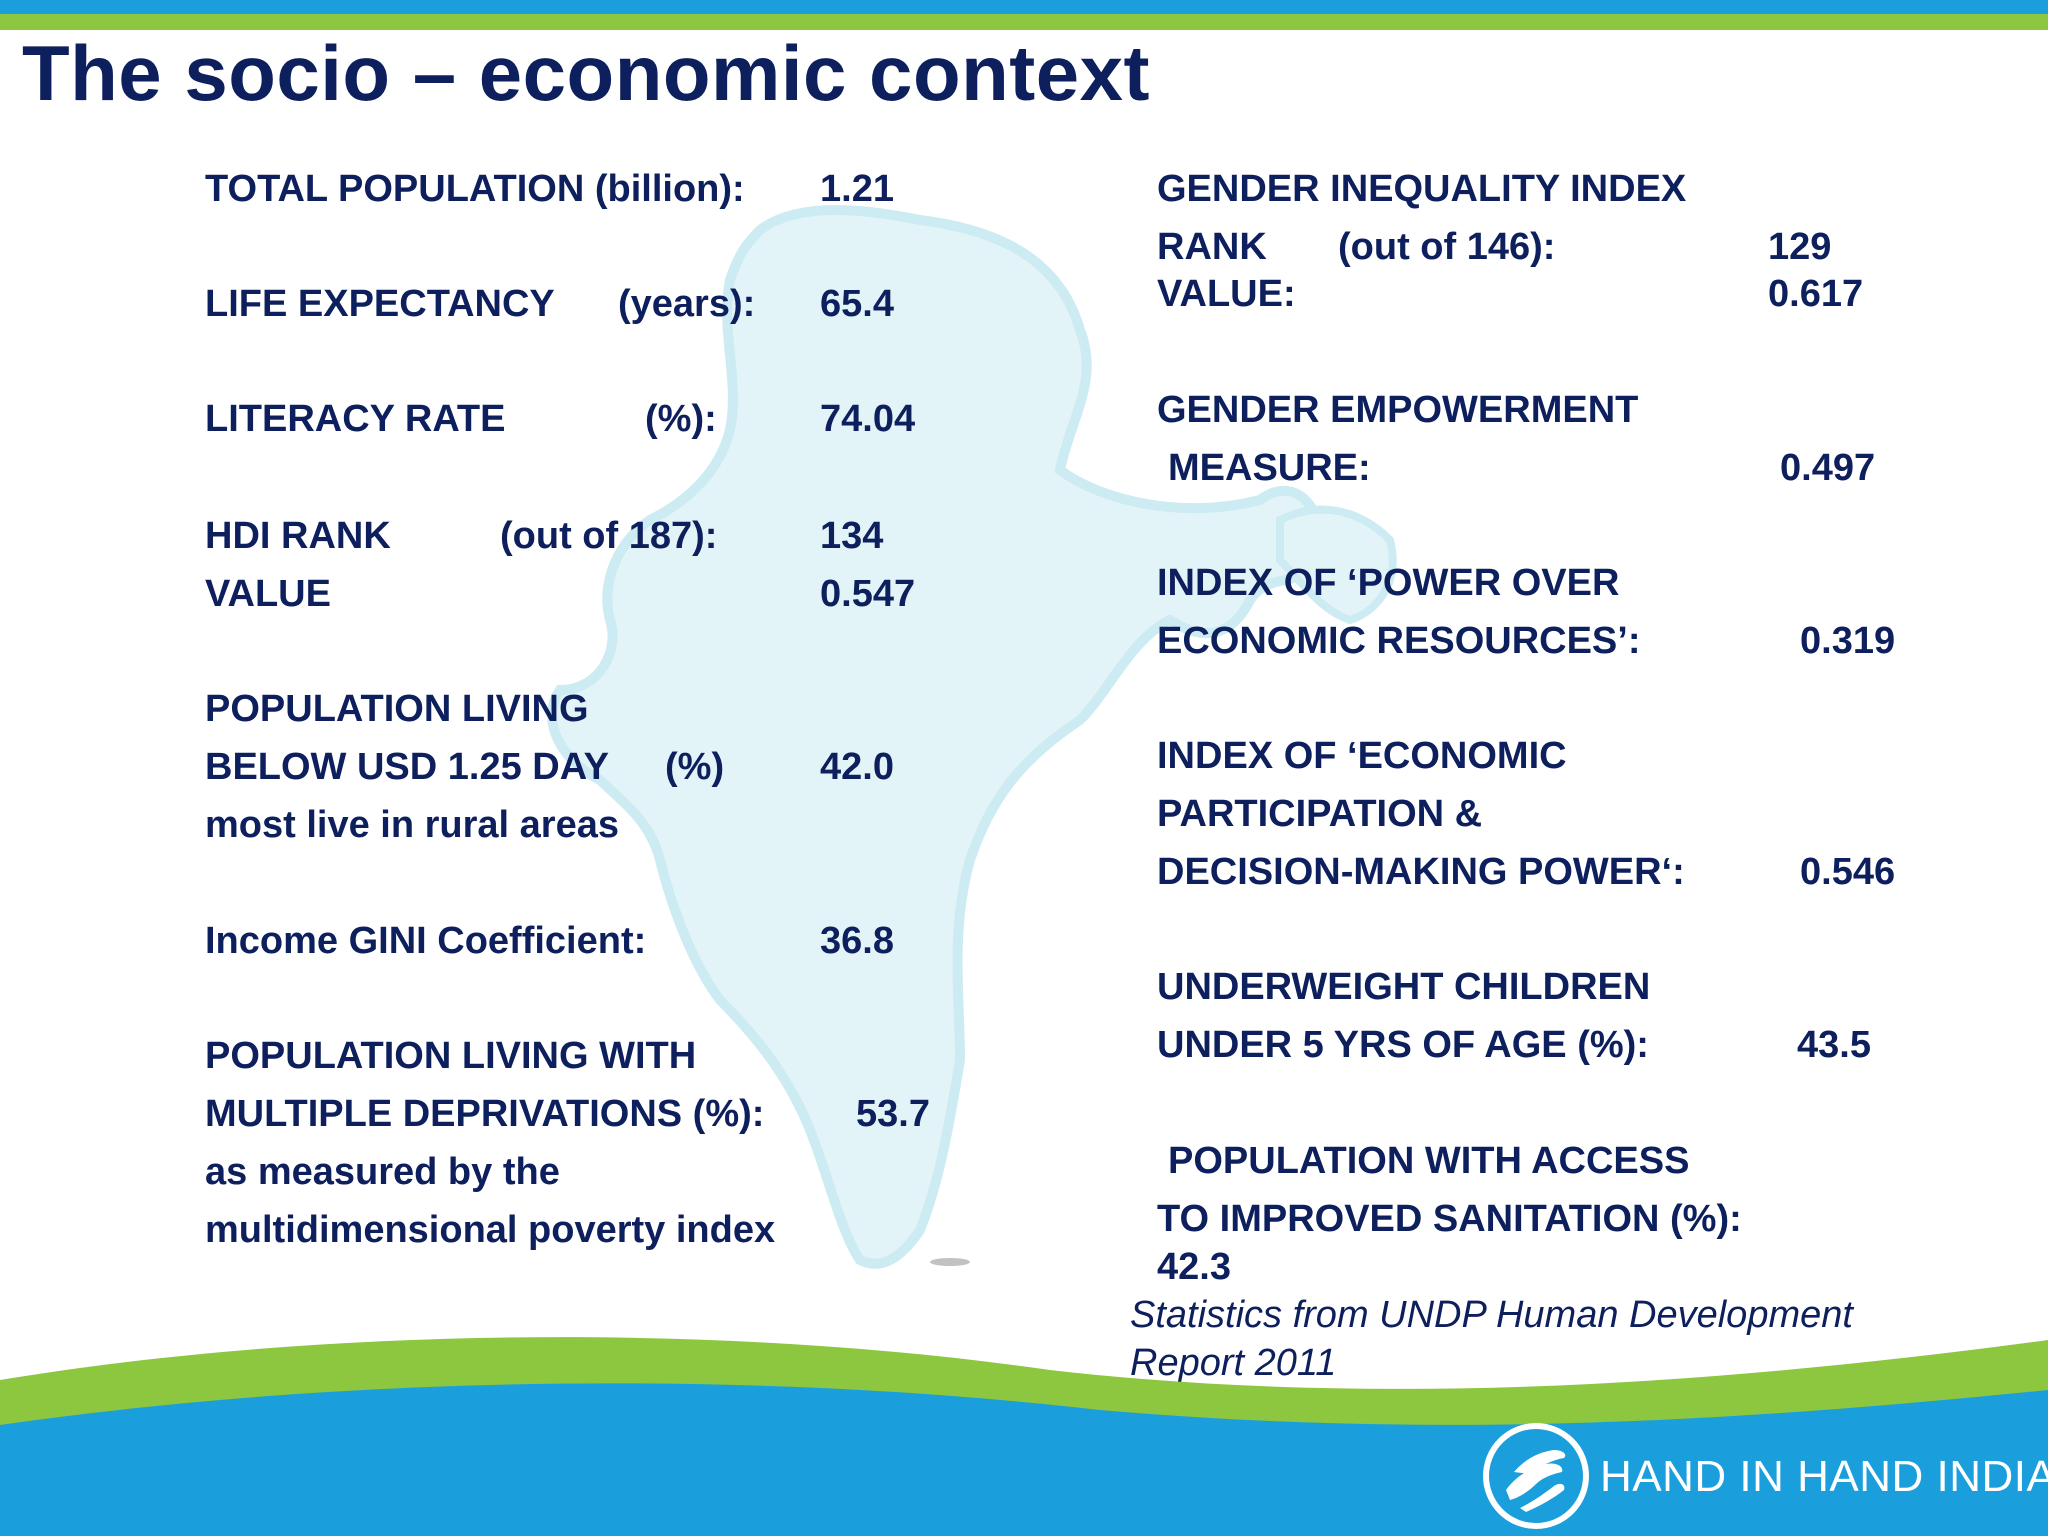  What do you see at coordinates (407, 767) in the screenshot?
I see `poverty-label-line2: BELOW USD 1.25 DAY` at bounding box center [407, 767].